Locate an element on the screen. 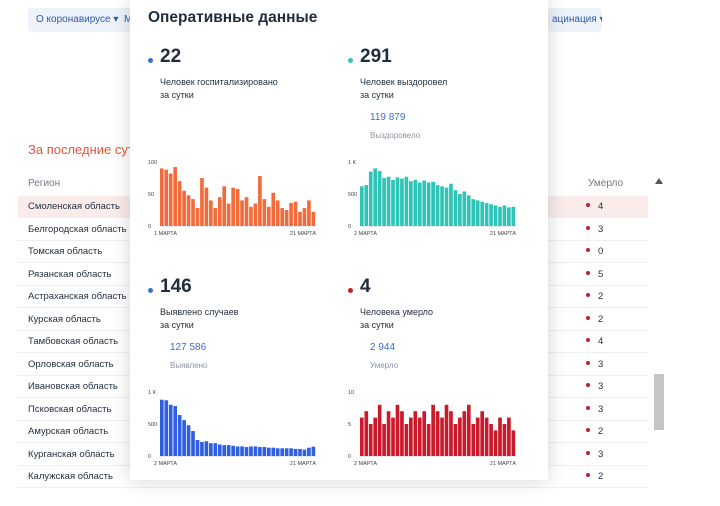 The width and height of the screenshot is (720, 506). scrollbar is located at coordinates (659, 328).